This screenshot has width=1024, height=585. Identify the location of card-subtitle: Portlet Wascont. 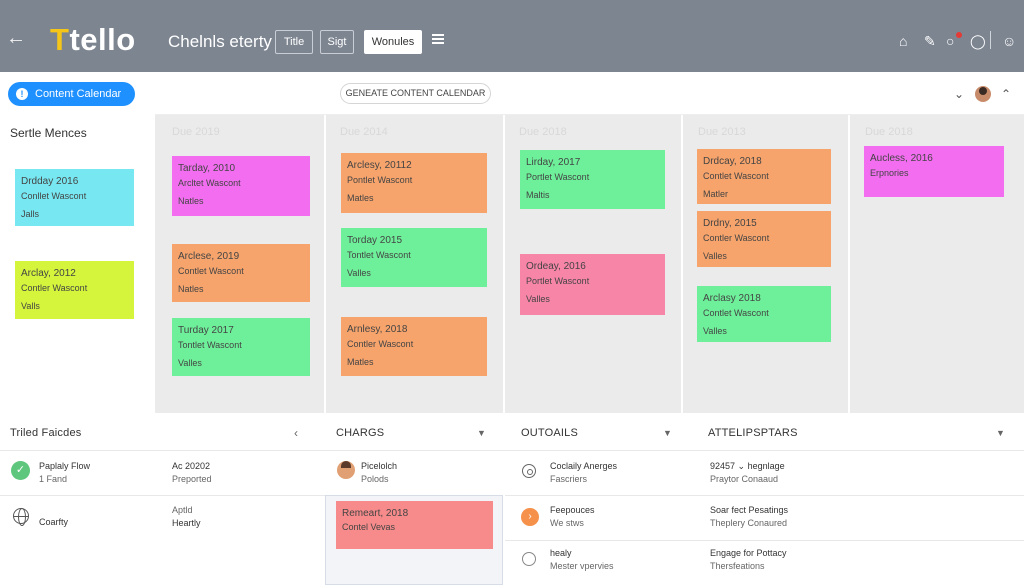
(558, 177).